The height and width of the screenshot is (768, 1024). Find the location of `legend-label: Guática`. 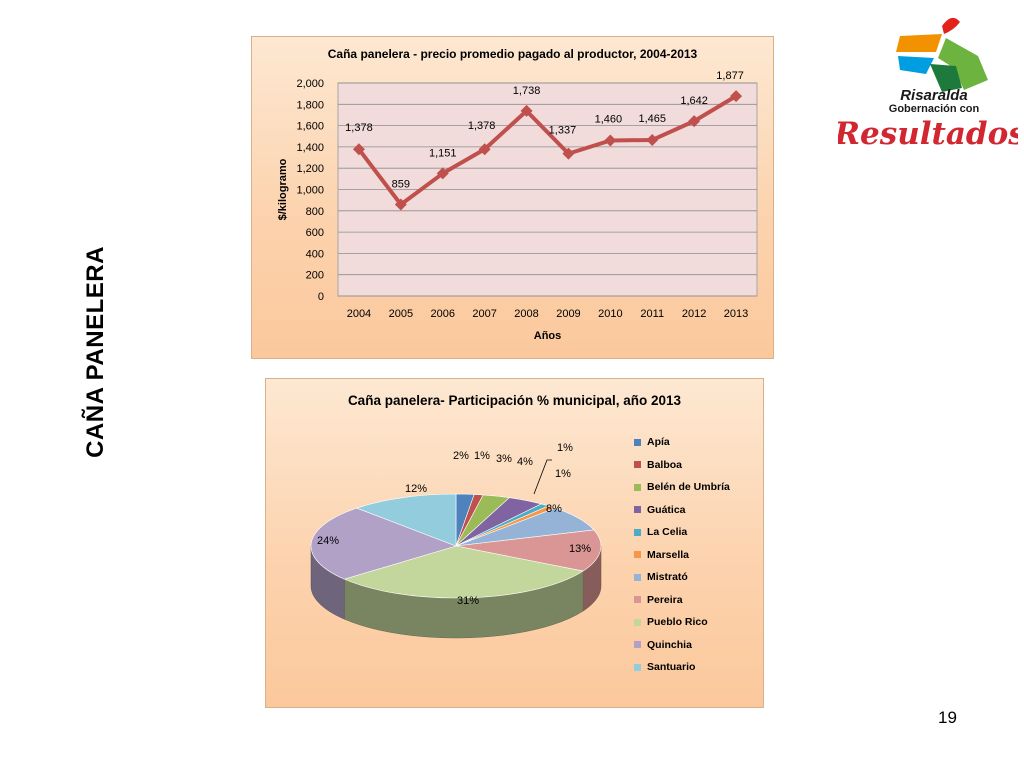

legend-label: Guática is located at coordinates (666, 509).